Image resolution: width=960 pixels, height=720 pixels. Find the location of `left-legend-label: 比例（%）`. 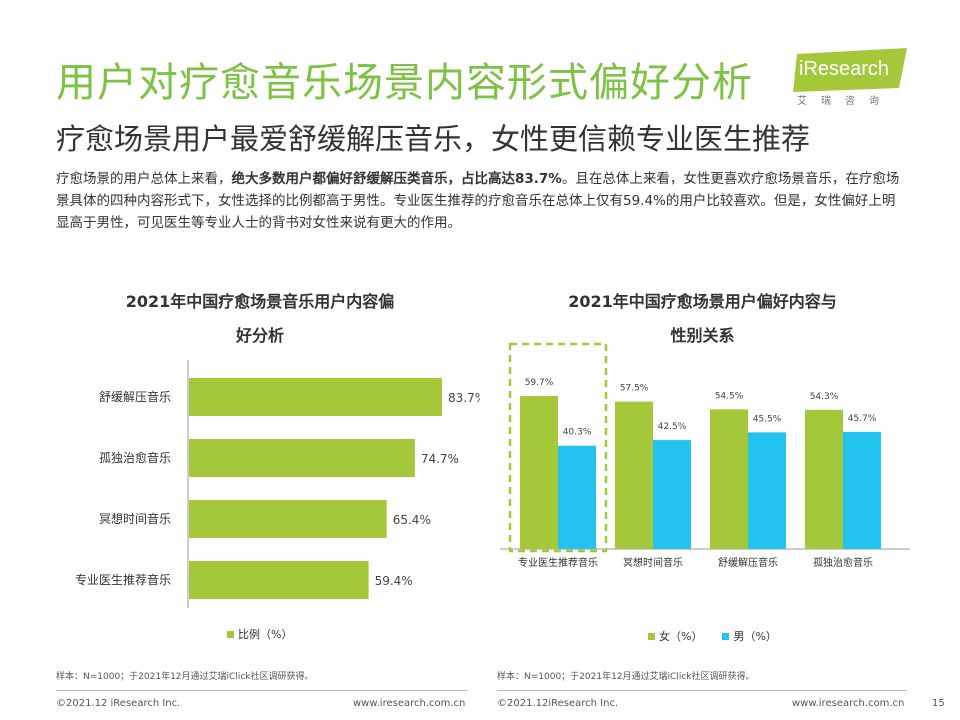

left-legend-label: 比例（%） is located at coordinates (265, 634).